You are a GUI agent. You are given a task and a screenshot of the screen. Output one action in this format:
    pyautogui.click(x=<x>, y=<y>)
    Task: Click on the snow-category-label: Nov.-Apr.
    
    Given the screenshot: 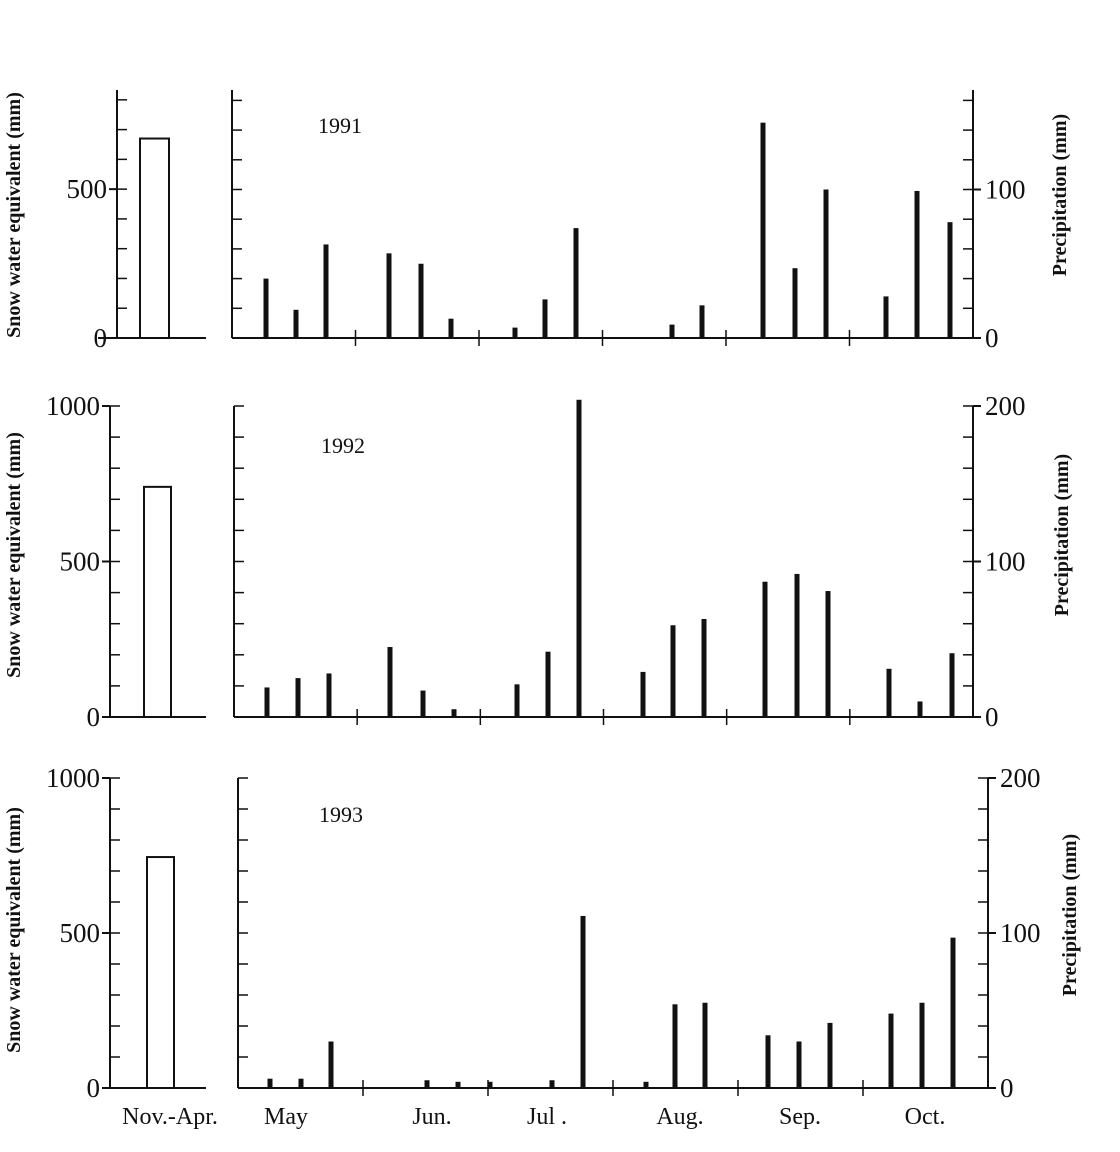 What is the action you would take?
    pyautogui.click(x=170, y=1117)
    